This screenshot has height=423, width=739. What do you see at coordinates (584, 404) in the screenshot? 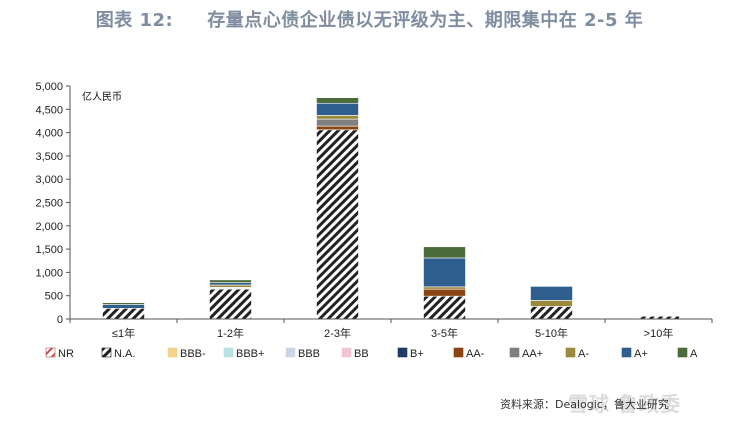
I see `source-note: 资料来源：Dealogic，鲁大业研究` at bounding box center [584, 404].